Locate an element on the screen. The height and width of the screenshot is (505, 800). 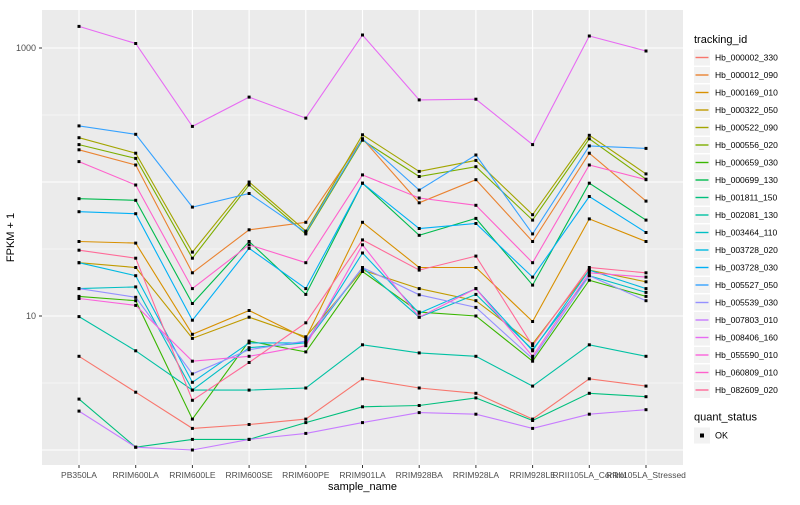
x-tick-label: RRIM928LA is located at coordinates (476, 475).